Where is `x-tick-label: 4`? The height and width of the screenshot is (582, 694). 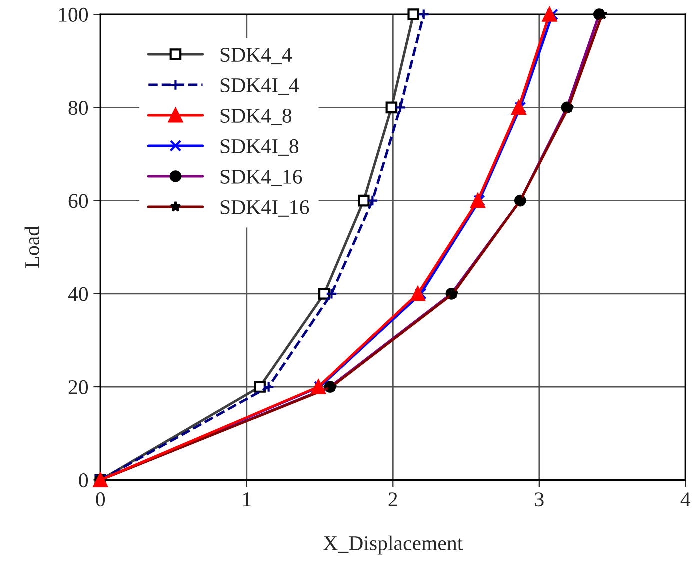
x-tick-label: 4 is located at coordinates (685, 499).